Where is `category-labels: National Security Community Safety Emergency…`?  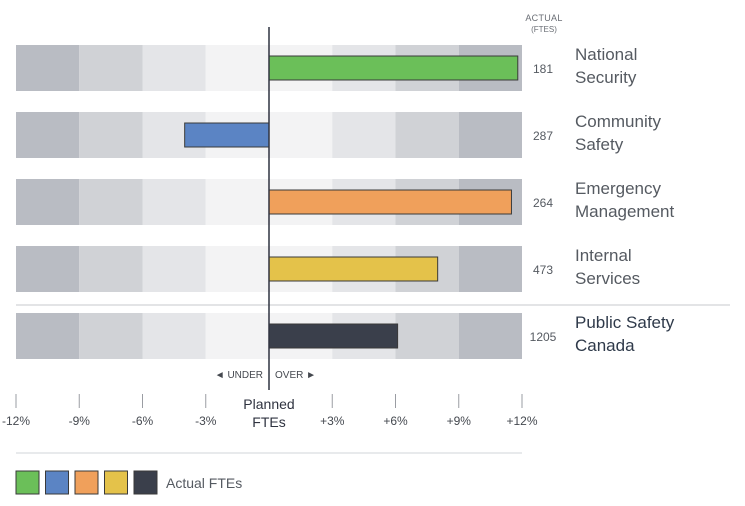 category-labels: National Security Community Safety Emergency… is located at coordinates (625, 200).